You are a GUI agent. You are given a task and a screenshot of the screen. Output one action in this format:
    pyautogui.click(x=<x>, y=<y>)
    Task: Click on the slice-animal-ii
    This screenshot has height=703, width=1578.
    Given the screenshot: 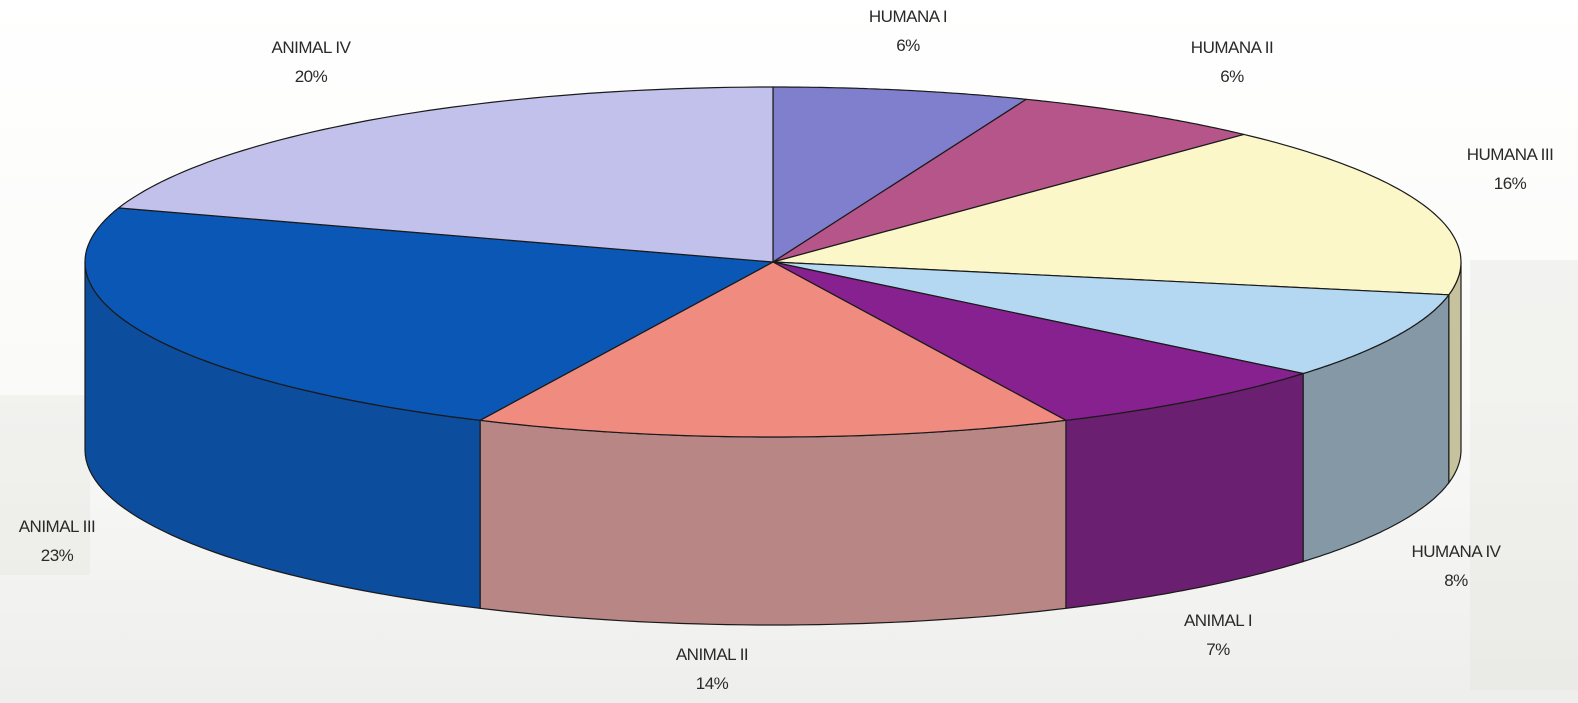 What is the action you would take?
    pyautogui.click(x=773, y=349)
    